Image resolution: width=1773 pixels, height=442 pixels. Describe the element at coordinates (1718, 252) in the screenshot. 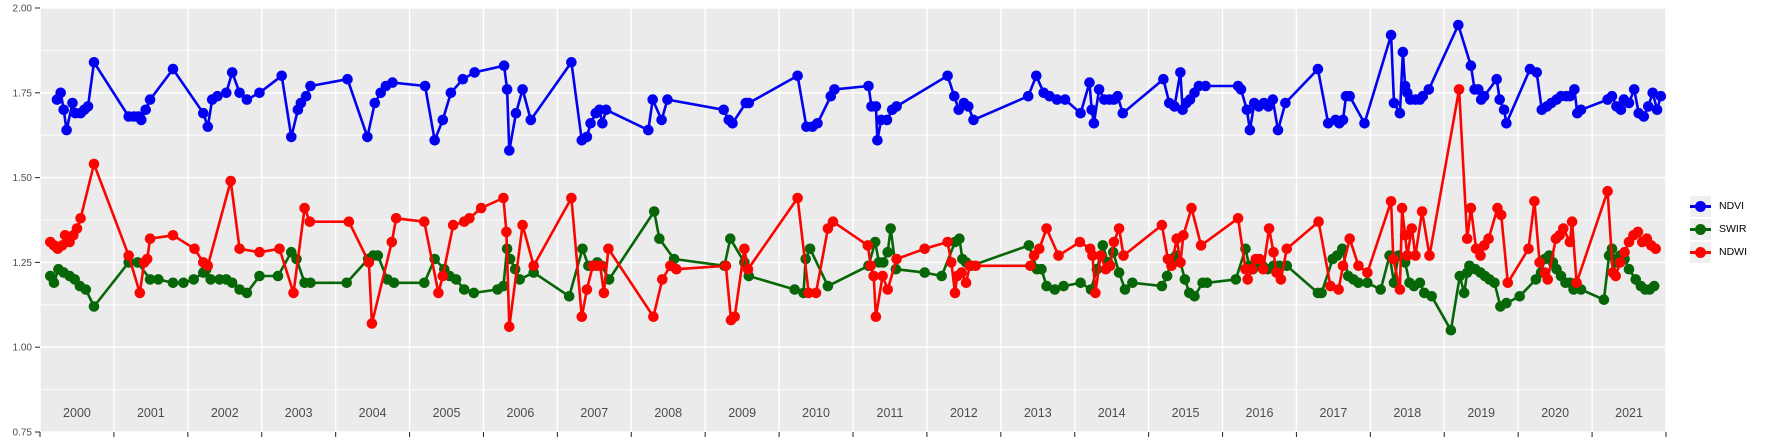

I see `legend-item-ndwi: NDWI` at that location.